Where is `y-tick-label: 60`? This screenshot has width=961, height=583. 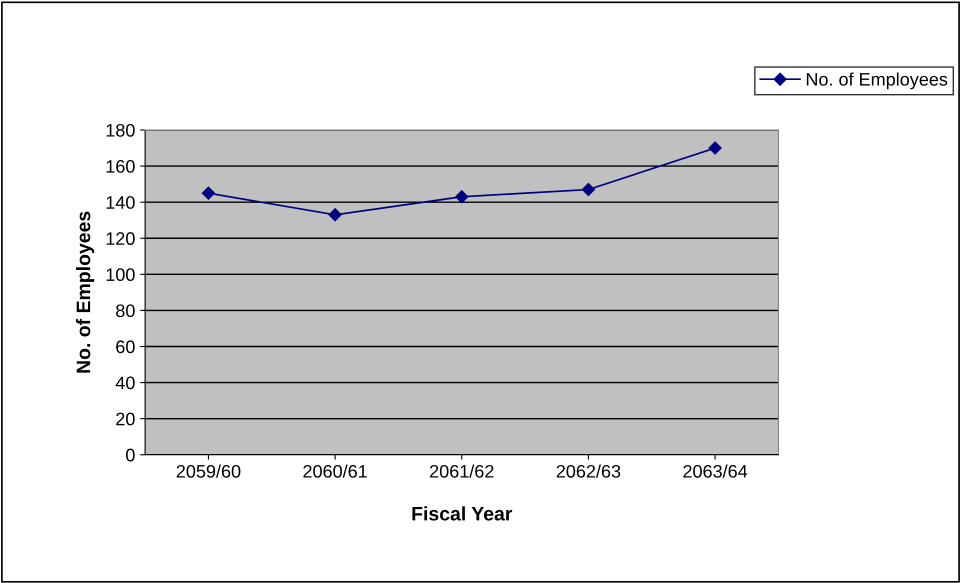 y-tick-label: 60 is located at coordinates (125, 347).